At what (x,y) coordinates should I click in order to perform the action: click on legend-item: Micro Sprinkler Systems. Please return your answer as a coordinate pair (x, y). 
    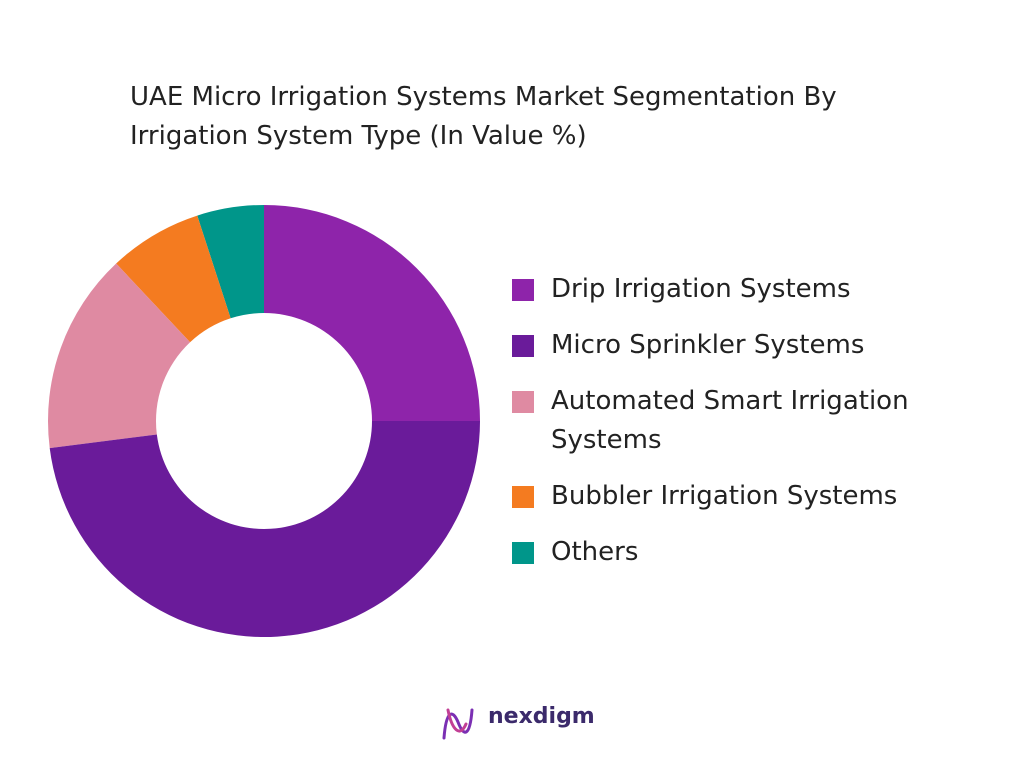
    Looking at the image, I should click on (752, 345).